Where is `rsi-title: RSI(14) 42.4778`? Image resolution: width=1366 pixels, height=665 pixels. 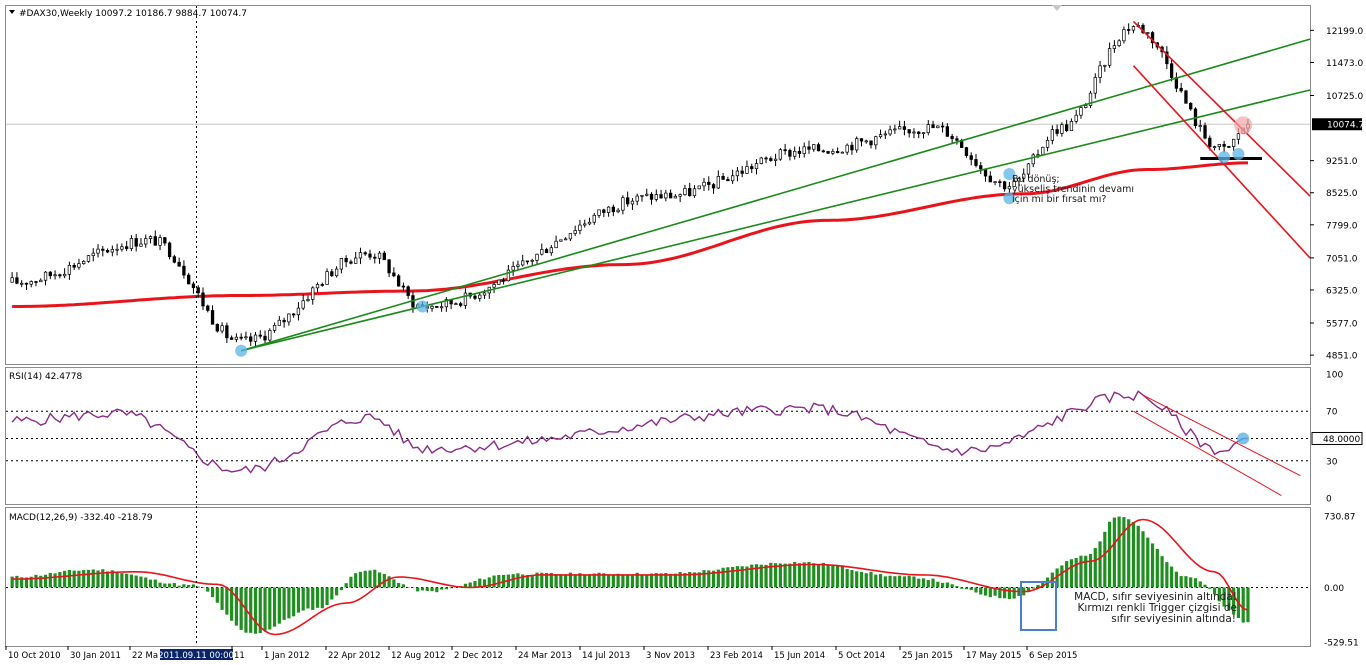 rsi-title: RSI(14) 42.4778 is located at coordinates (45, 377).